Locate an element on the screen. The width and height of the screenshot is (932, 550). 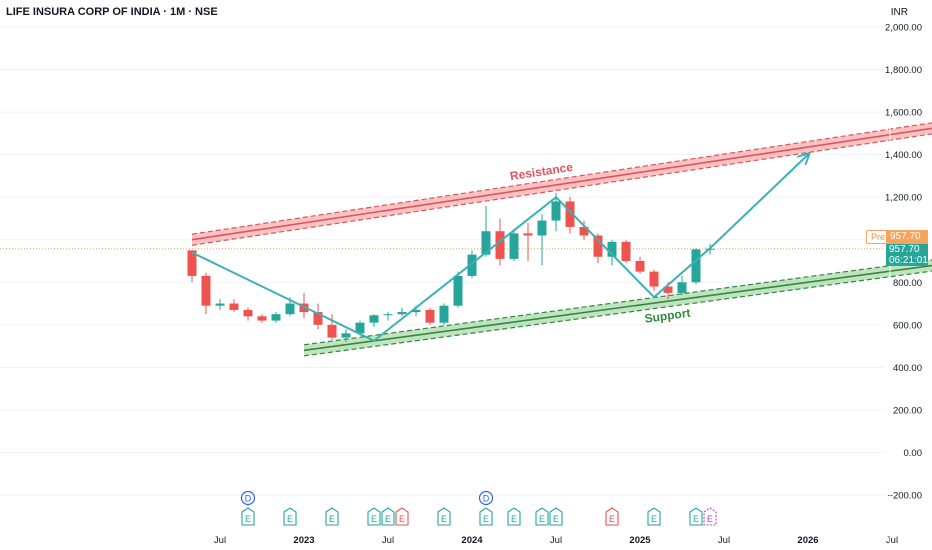
dividend-marker-label: D is located at coordinates (486, 499).